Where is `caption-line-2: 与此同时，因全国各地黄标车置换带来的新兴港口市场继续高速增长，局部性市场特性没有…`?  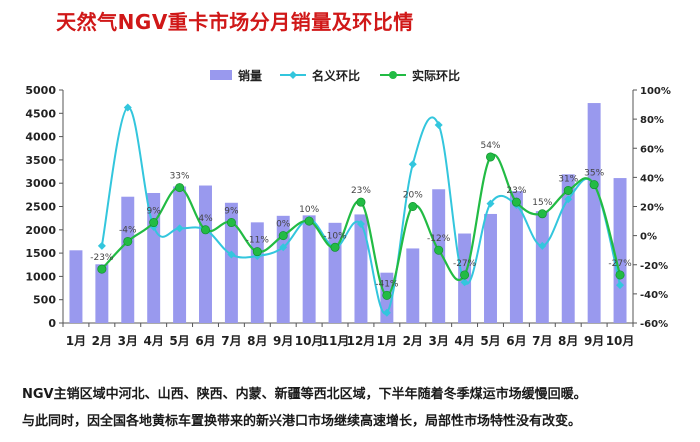
caption-line-2: 与此同时，因全国各地黄标车置换带来的新兴港口市场继续高速增长，局部性市场特性没有… is located at coordinates (302, 421).